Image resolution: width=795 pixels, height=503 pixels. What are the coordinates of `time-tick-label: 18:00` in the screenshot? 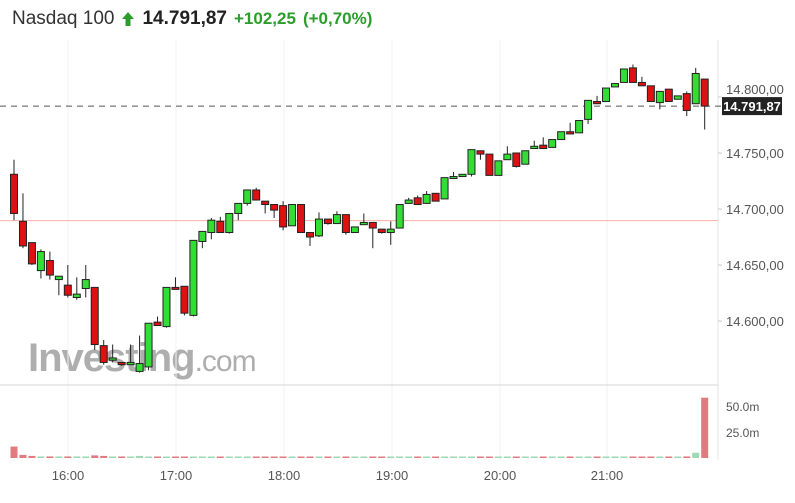 It's located at (284, 475).